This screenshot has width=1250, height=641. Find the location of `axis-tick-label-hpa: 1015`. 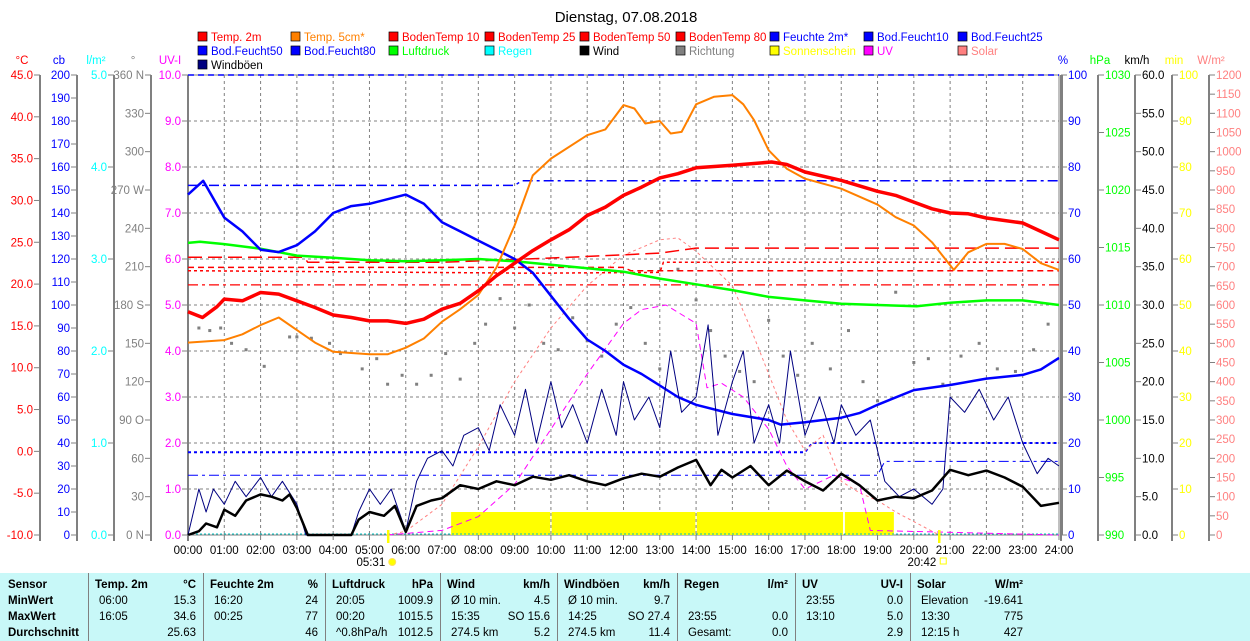

axis-tick-label-hpa: 1015 is located at coordinates (1118, 249).